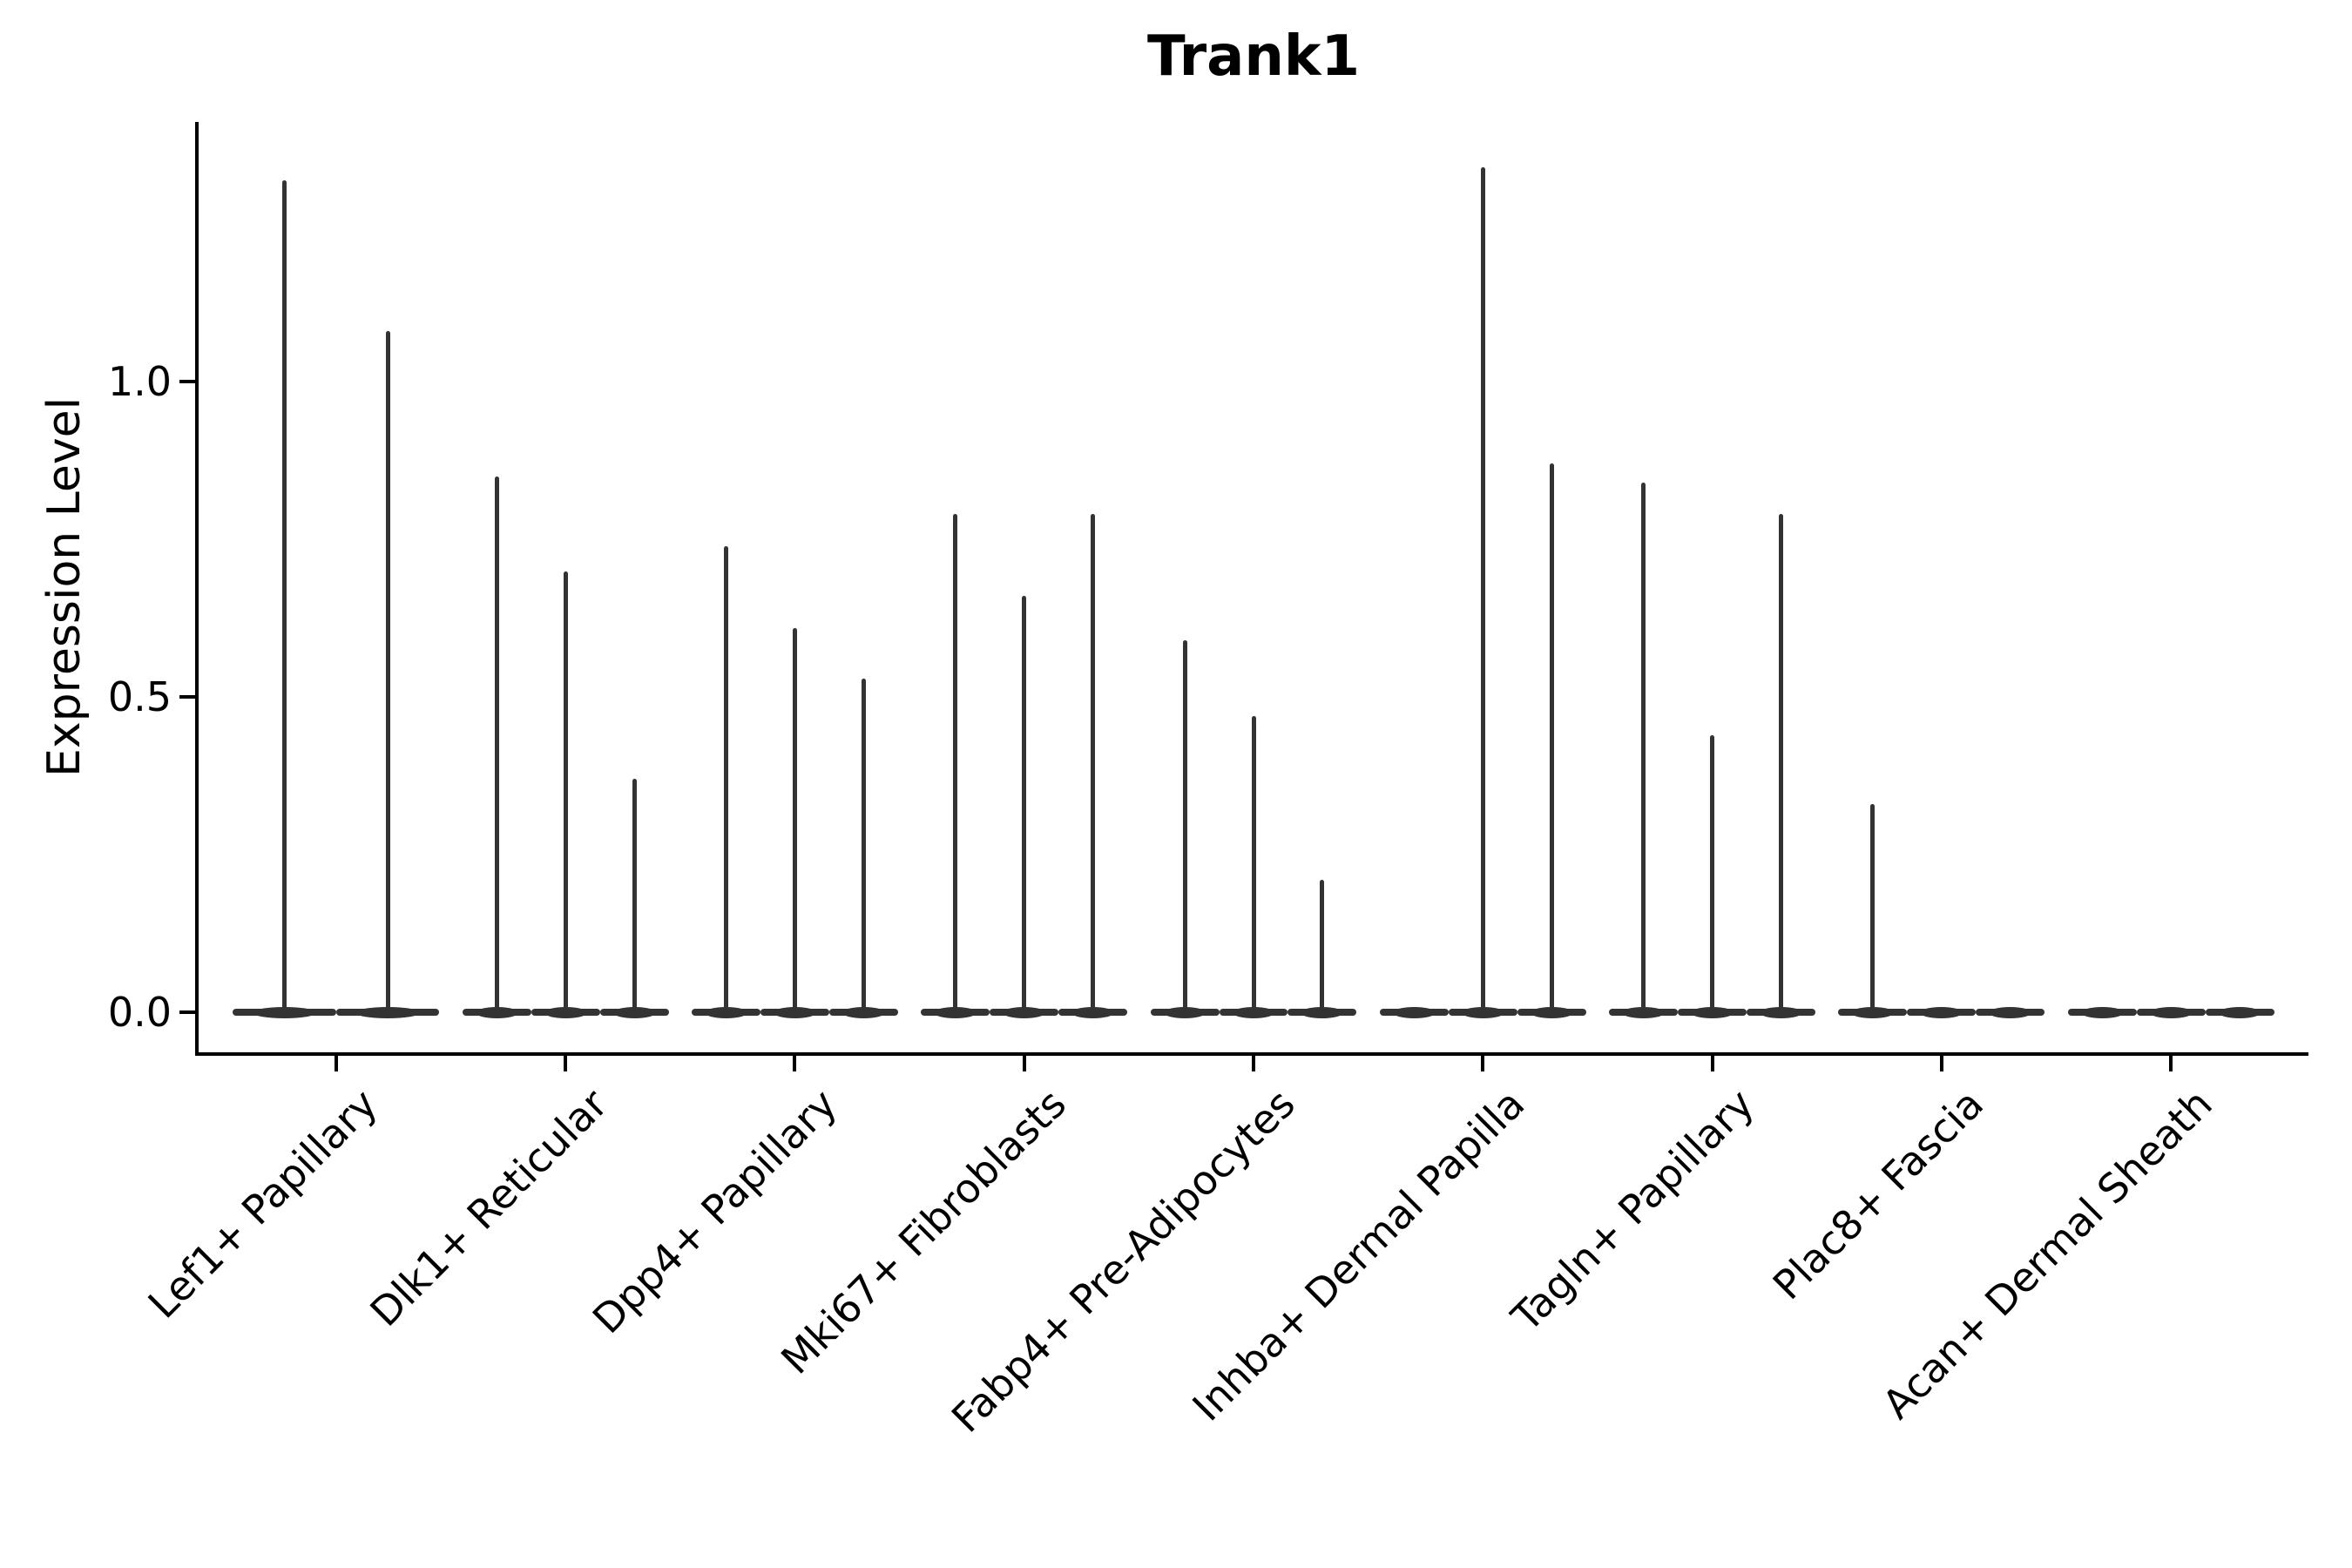 This screenshot has width=2352, height=1568. I want to click on y-tick-label: 0.0, so click(139, 1013).